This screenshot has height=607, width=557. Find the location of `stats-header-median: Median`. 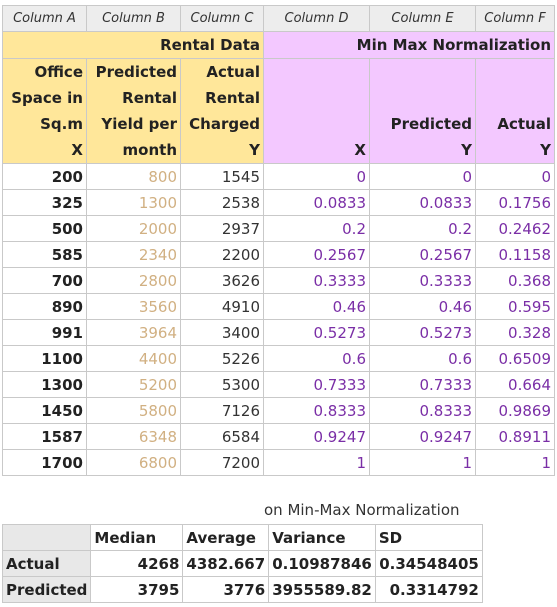

stats-header-median: Median is located at coordinates (137, 537).